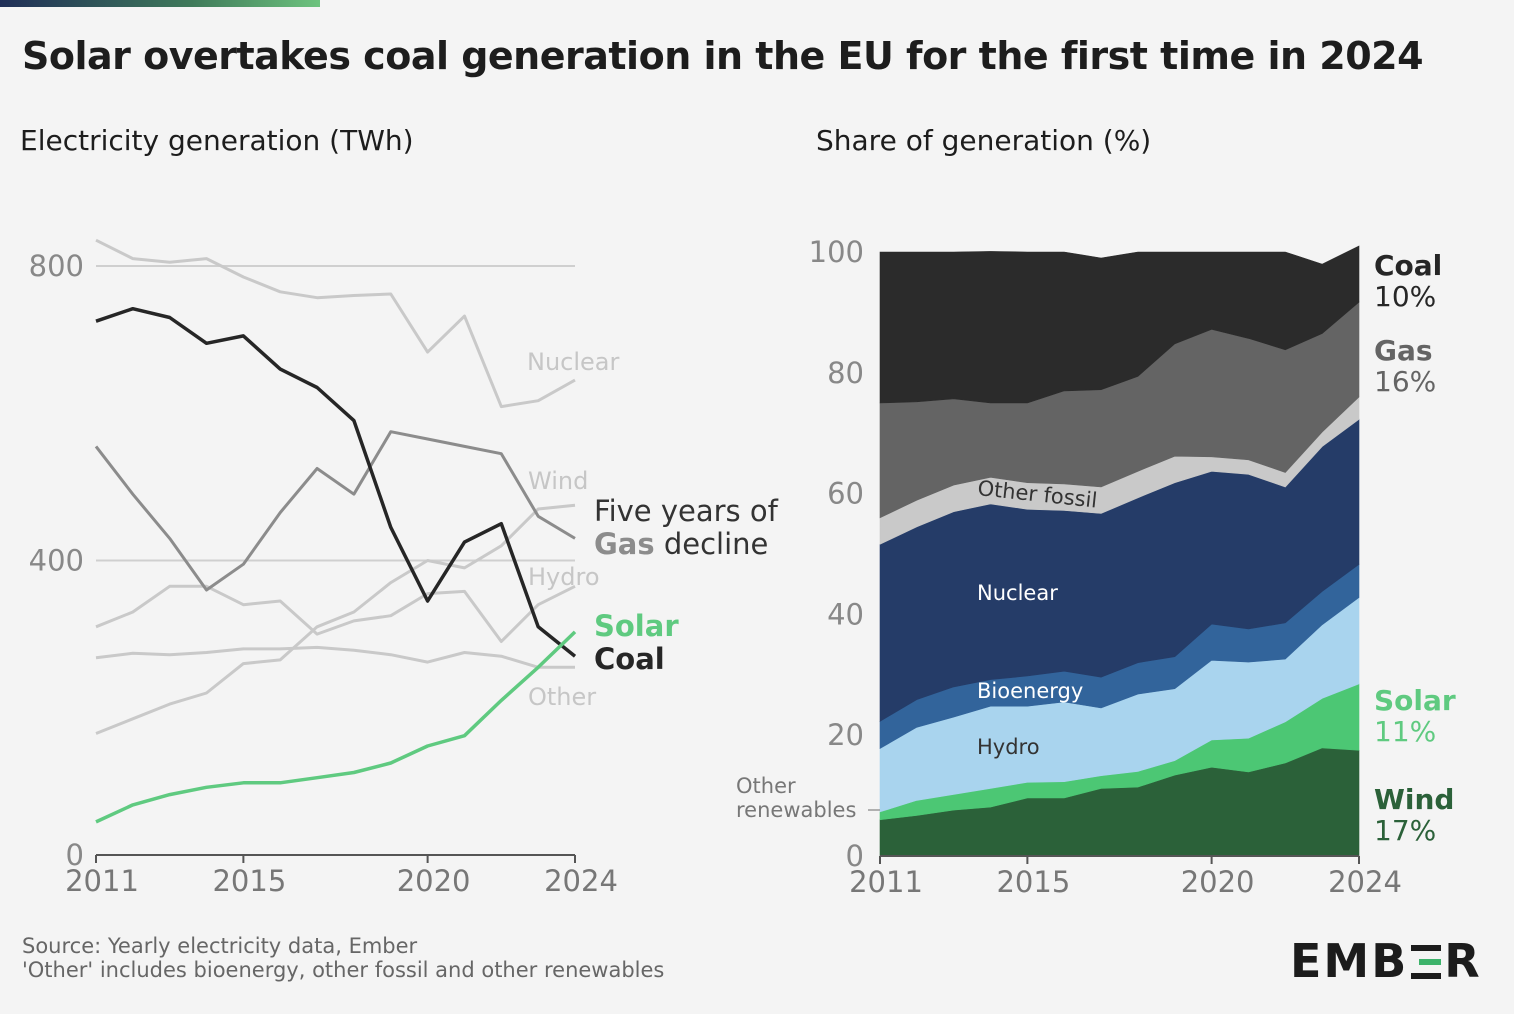  Describe the element at coordinates (1408, 265) in the screenshot. I see `end-label-coal: Coal` at that location.